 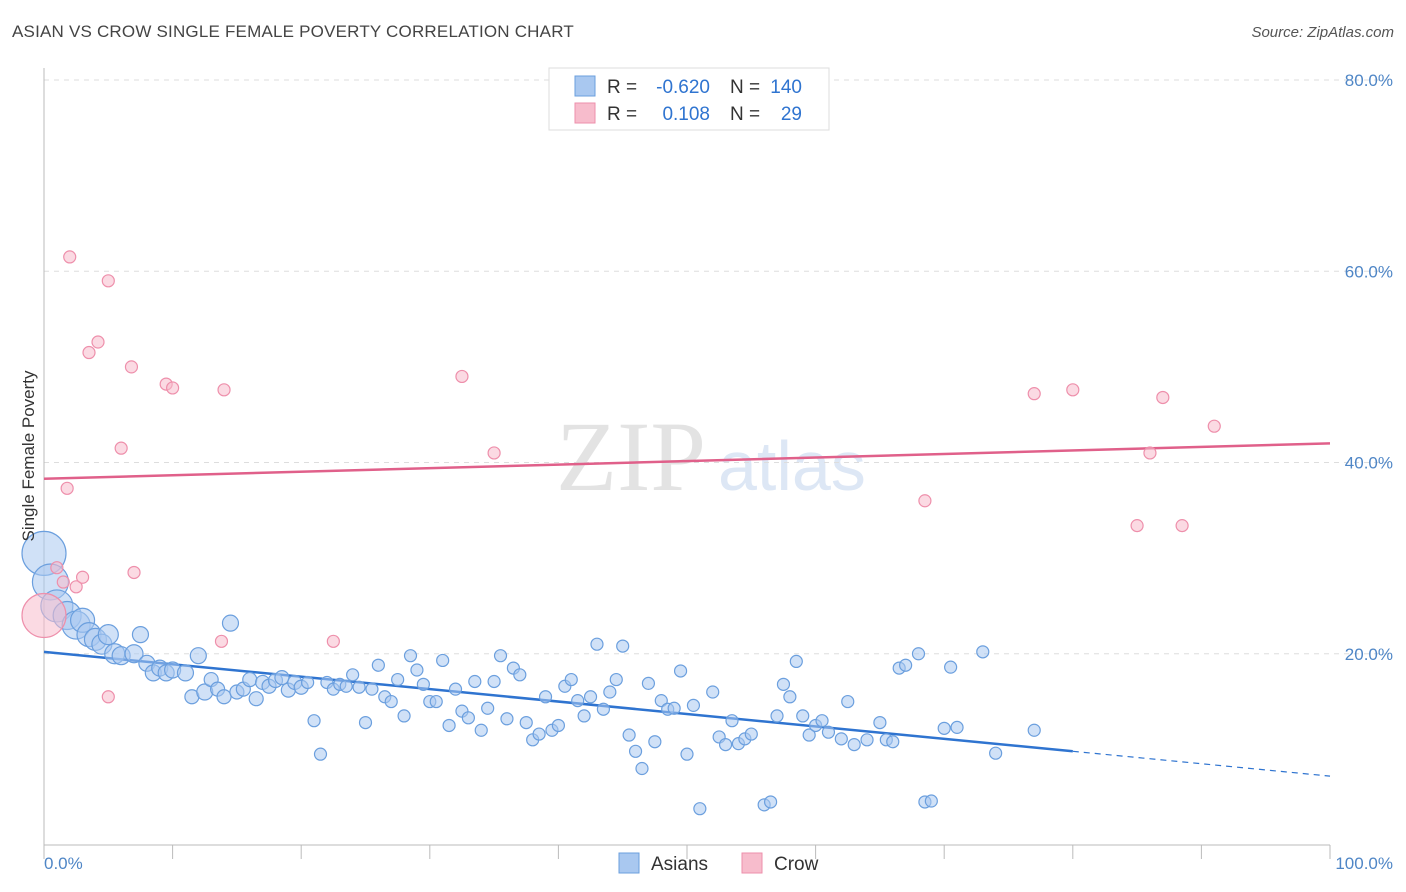 What do you see at coordinates (679, 864) in the screenshot?
I see `series-legend-label-asians: Asians` at bounding box center [679, 864].